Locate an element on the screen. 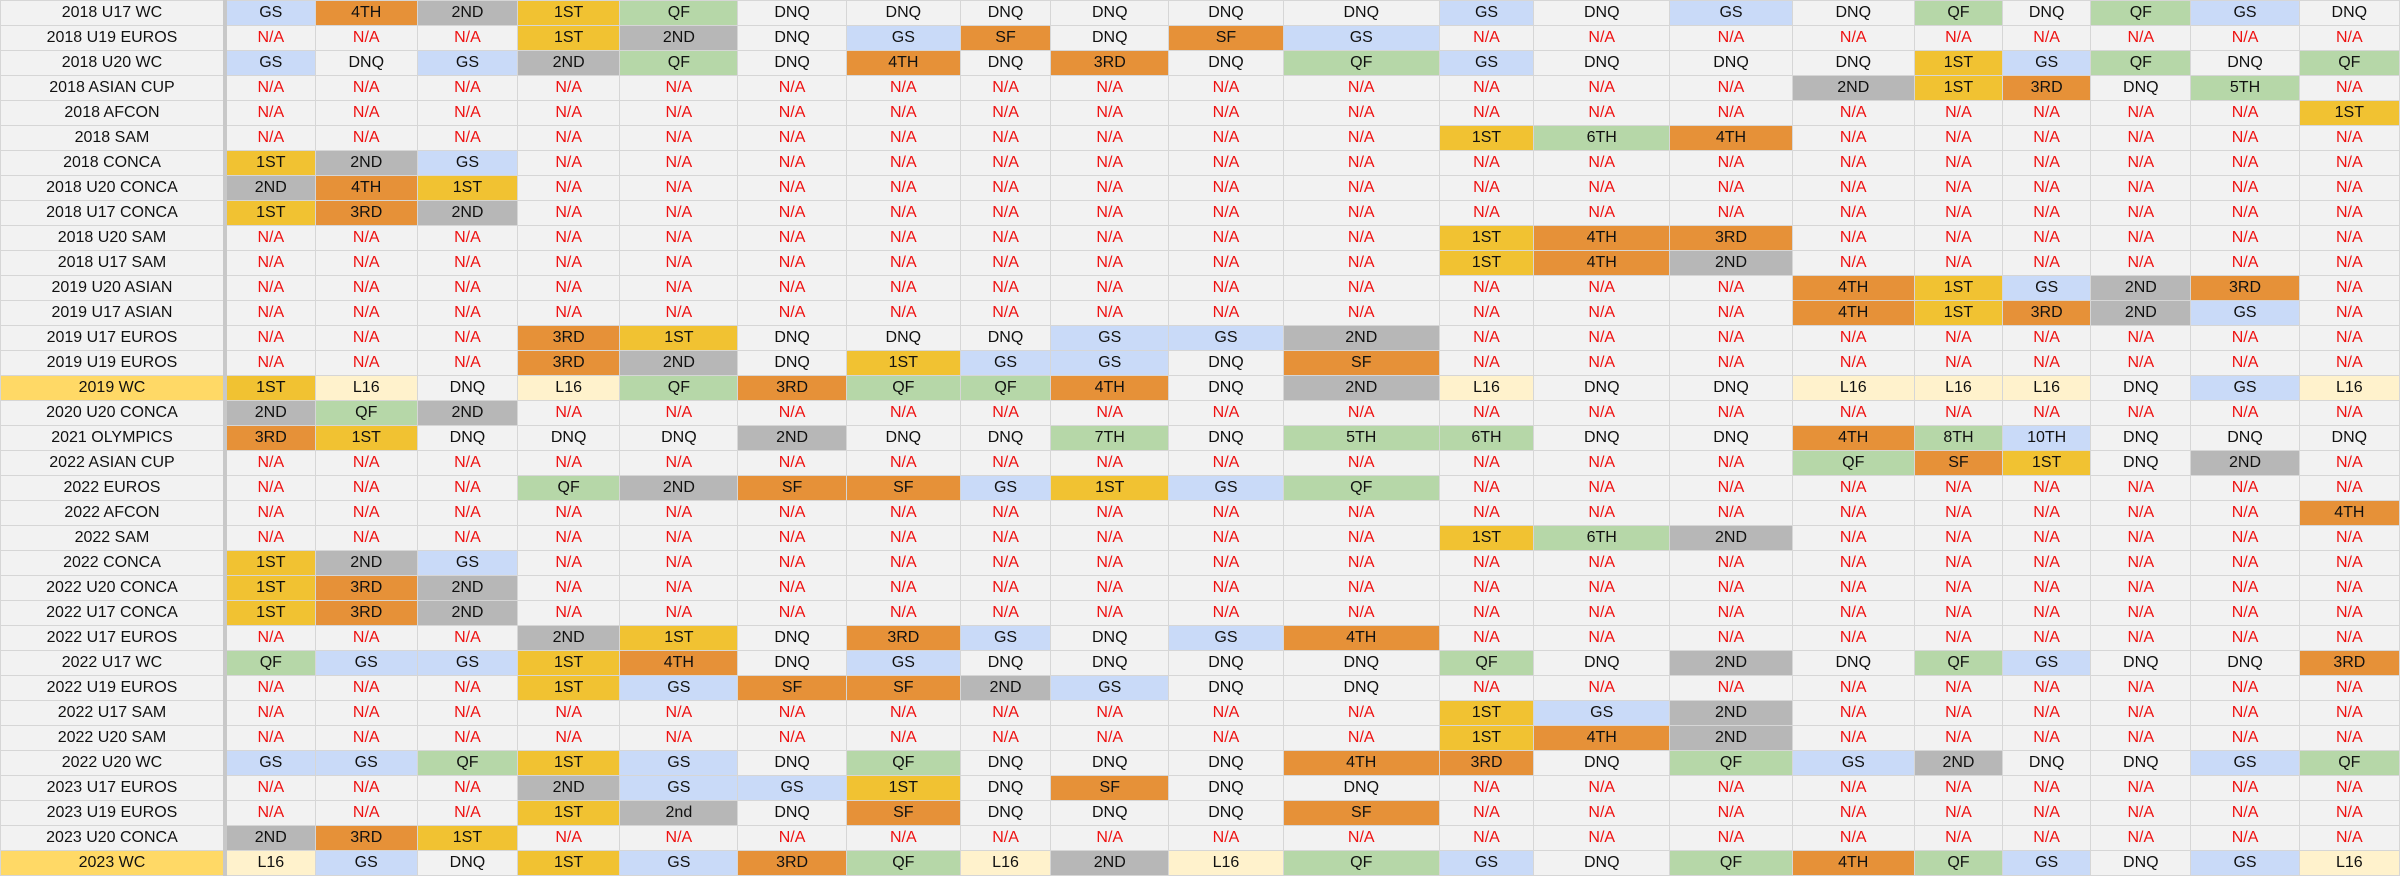 This screenshot has width=2400, height=876. row-label: 2022 ASIAN CUP is located at coordinates (113, 463).